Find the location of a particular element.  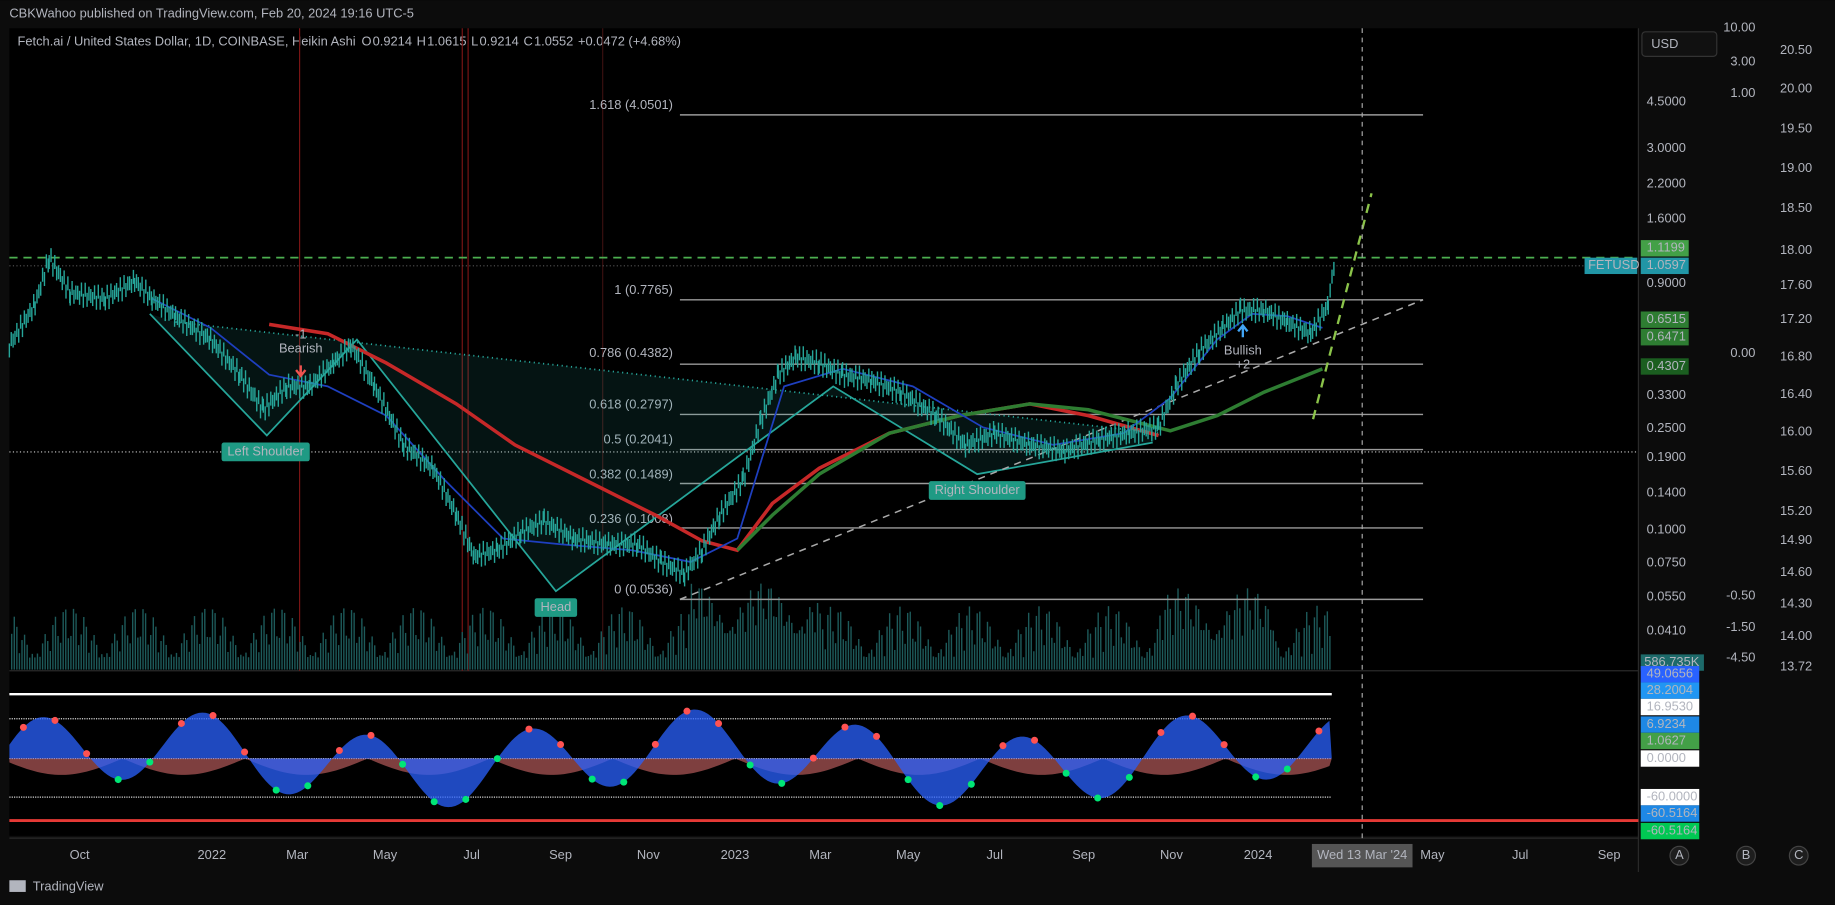

price-tag-label: 1.1199 is located at coordinates (1666, 247).